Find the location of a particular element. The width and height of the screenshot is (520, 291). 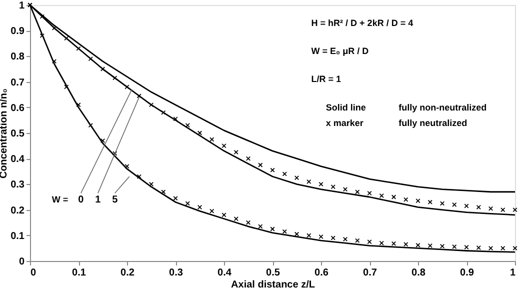

x-tick-label: 0.9 is located at coordinates (467, 273).